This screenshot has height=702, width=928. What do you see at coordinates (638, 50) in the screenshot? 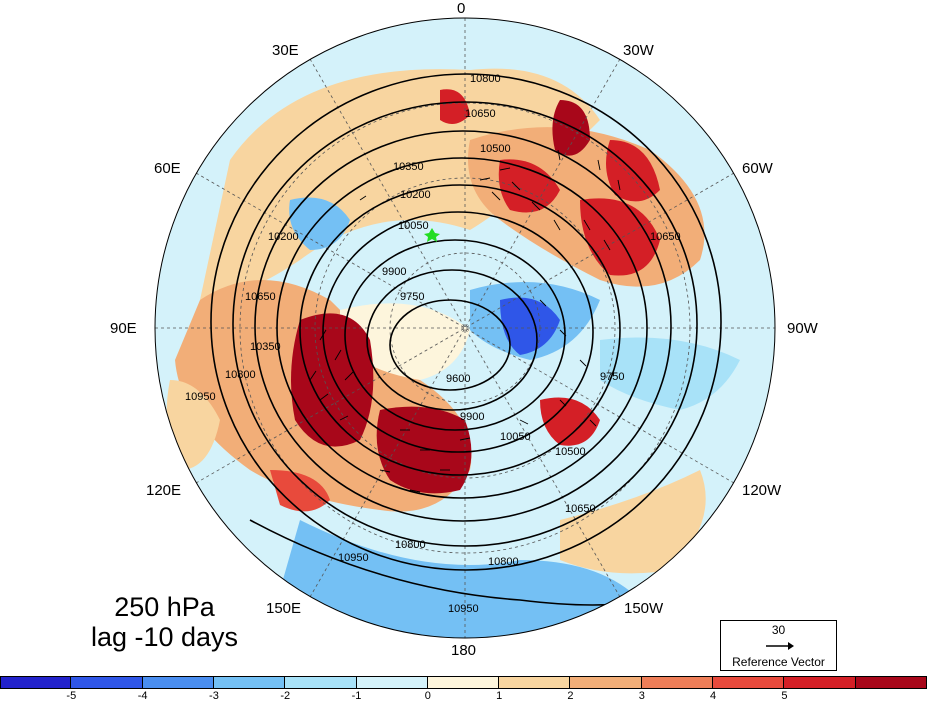
I see `lon-label-30w: 30W` at bounding box center [638, 50].